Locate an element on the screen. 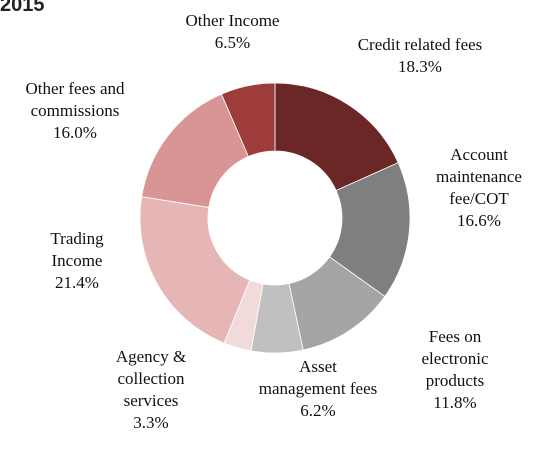 Image resolution: width=538 pixels, height=450 pixels. category-label: Credit related fees is located at coordinates (420, 44).